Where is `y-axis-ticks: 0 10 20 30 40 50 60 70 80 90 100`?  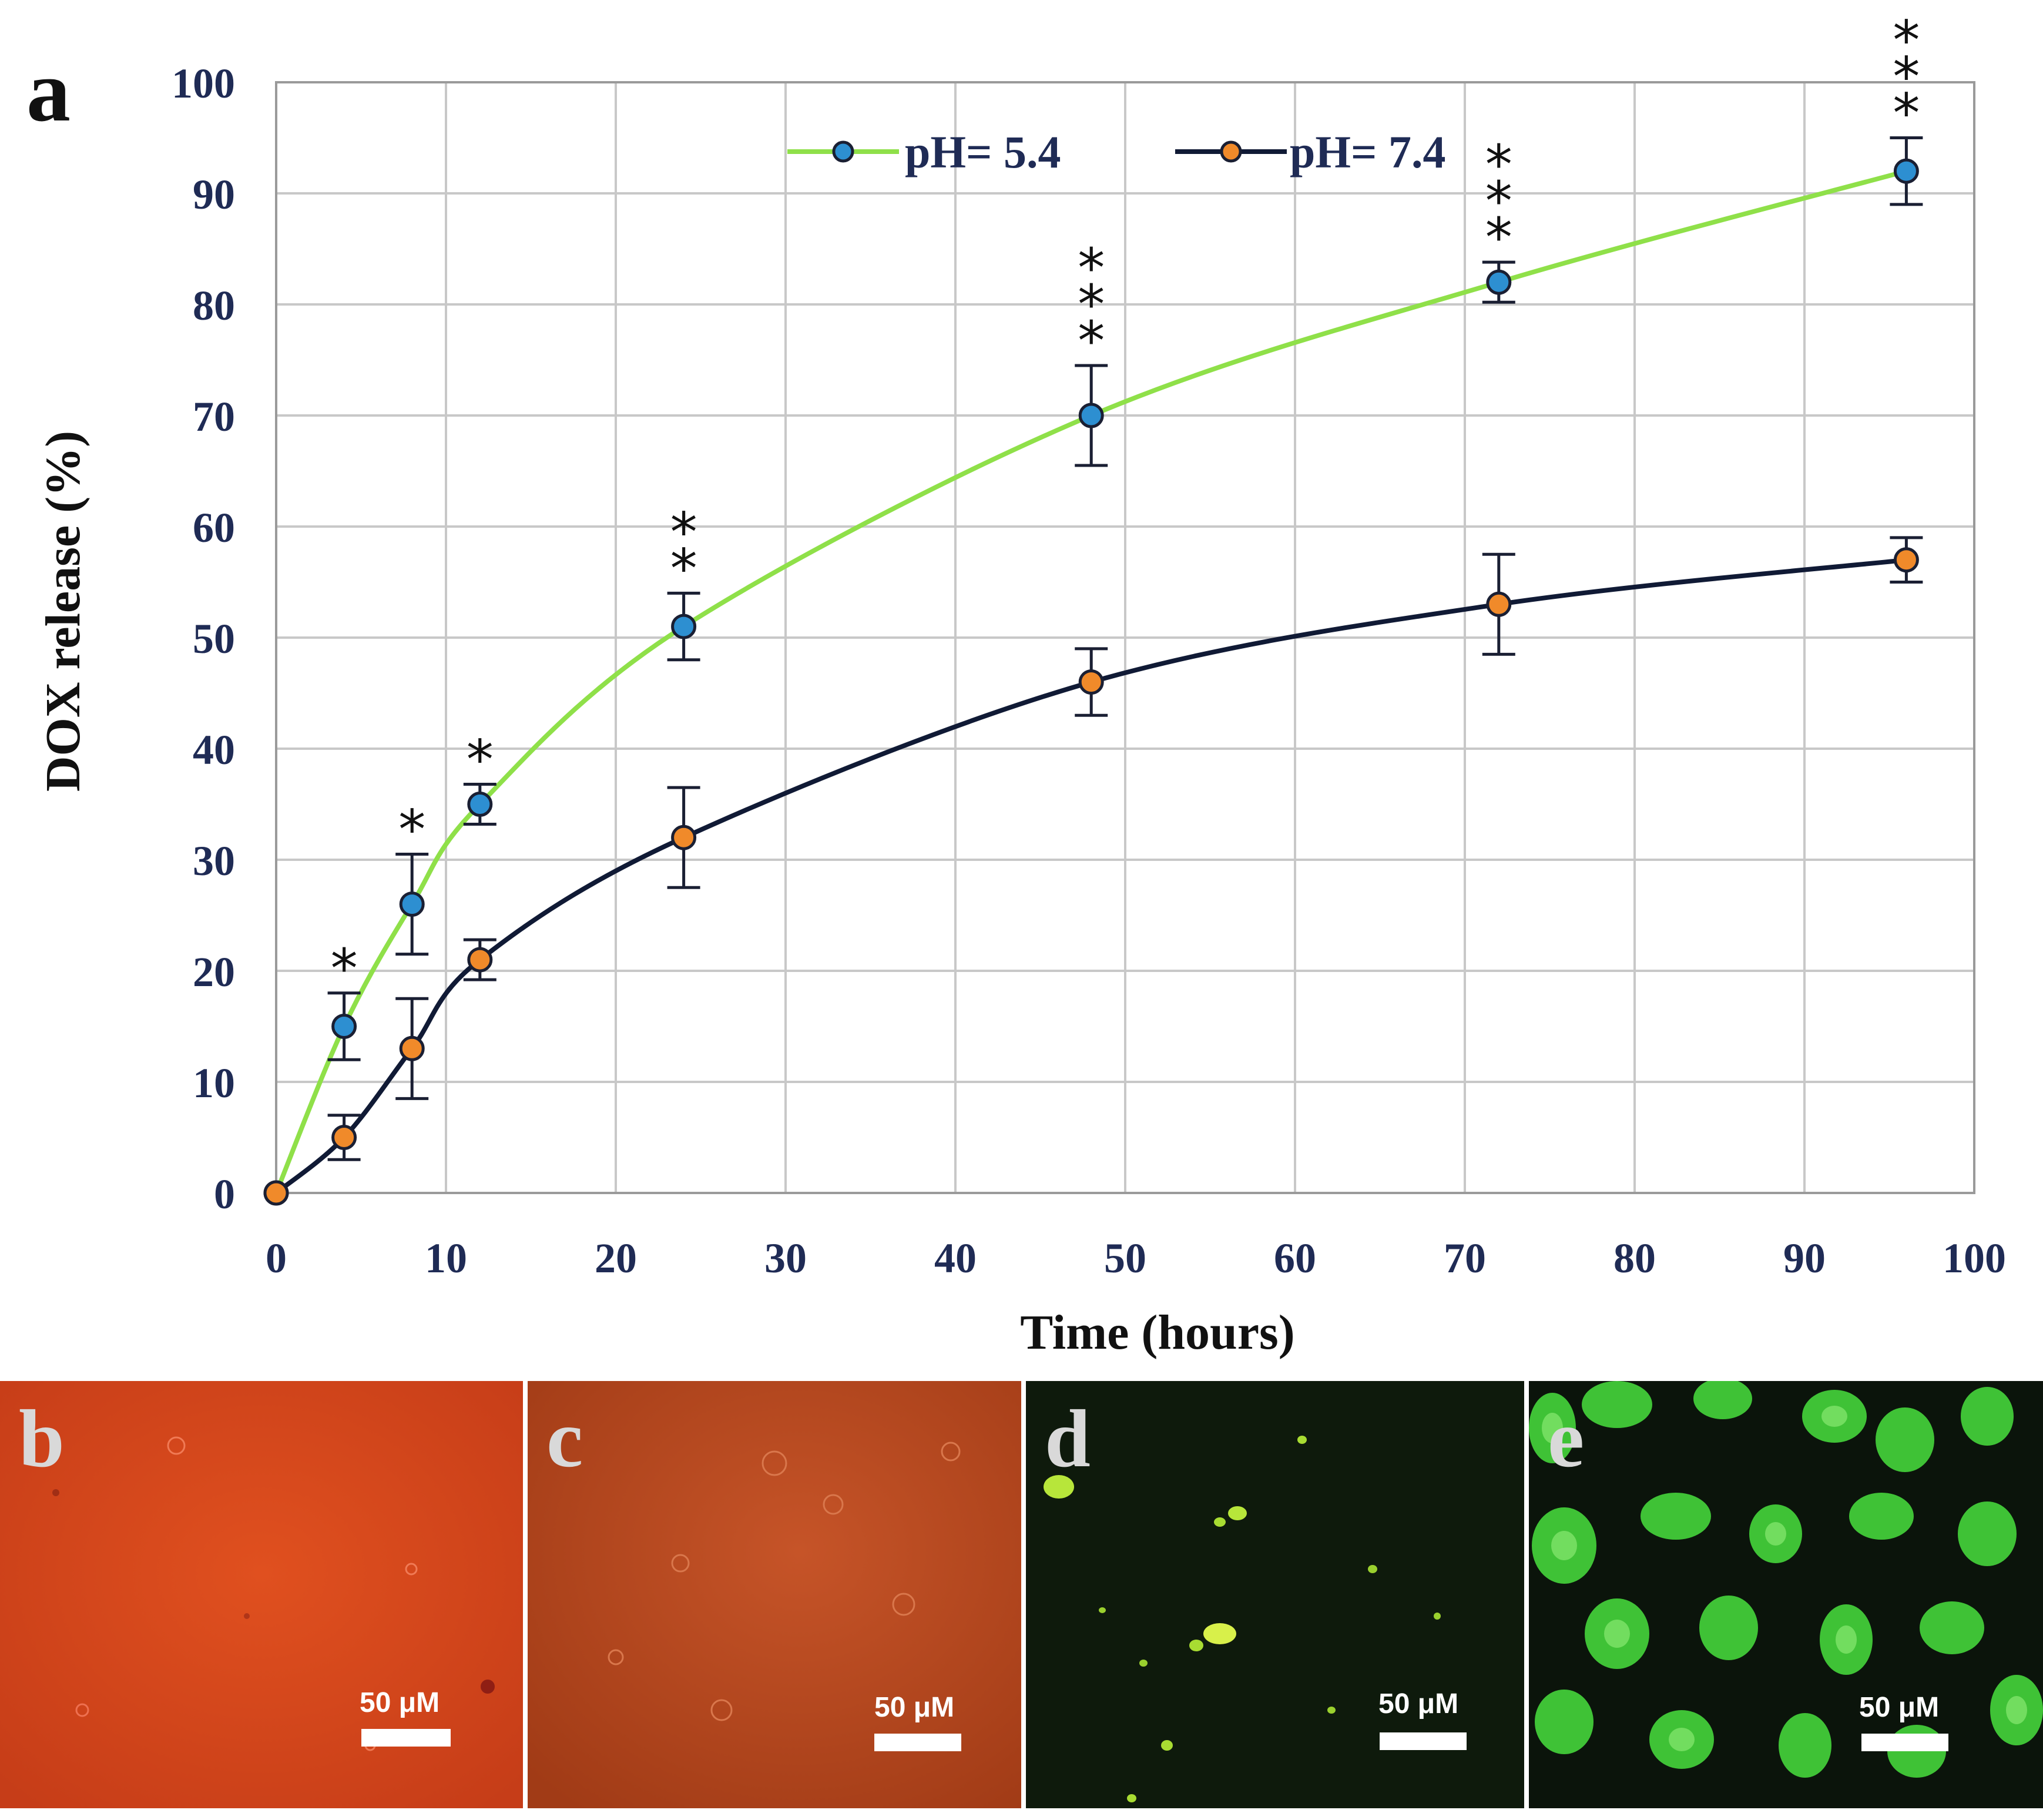
y-axis-ticks: 0 10 20 30 40 50 60 70 80 90 100 is located at coordinates (203, 639).